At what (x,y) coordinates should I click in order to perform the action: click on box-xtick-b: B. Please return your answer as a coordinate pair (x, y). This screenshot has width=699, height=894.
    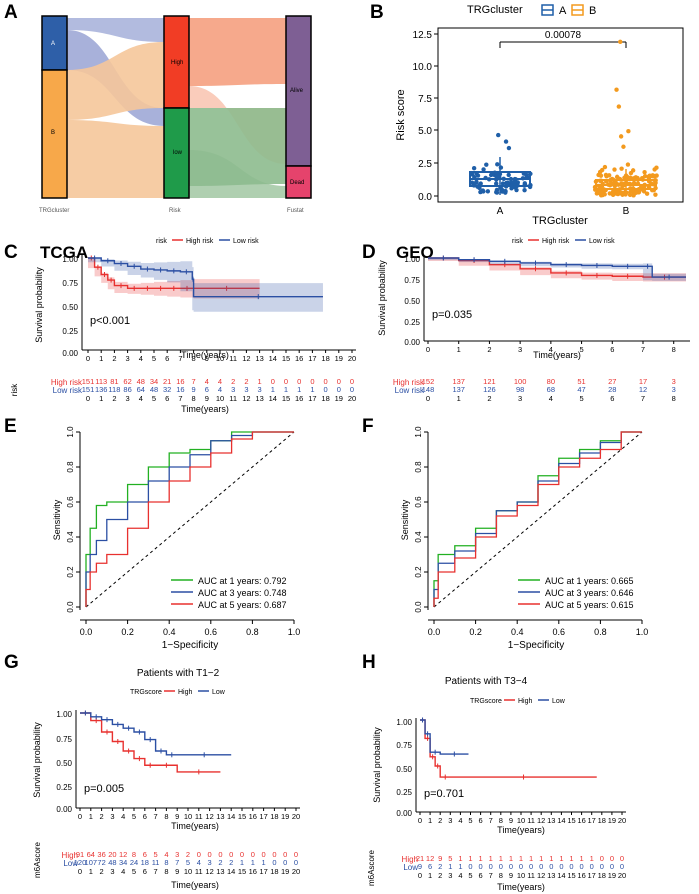
    Looking at the image, I should click on (626, 211).